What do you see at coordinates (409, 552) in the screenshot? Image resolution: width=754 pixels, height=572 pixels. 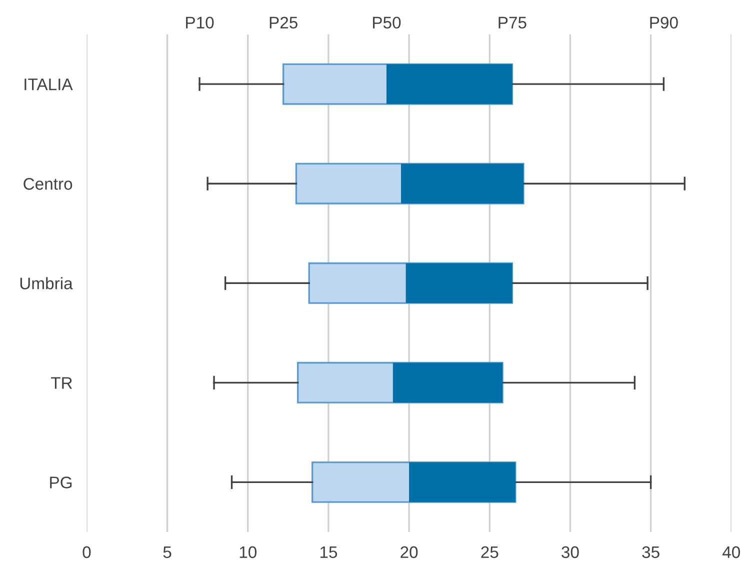 I see `x-tick-label: 20` at bounding box center [409, 552].